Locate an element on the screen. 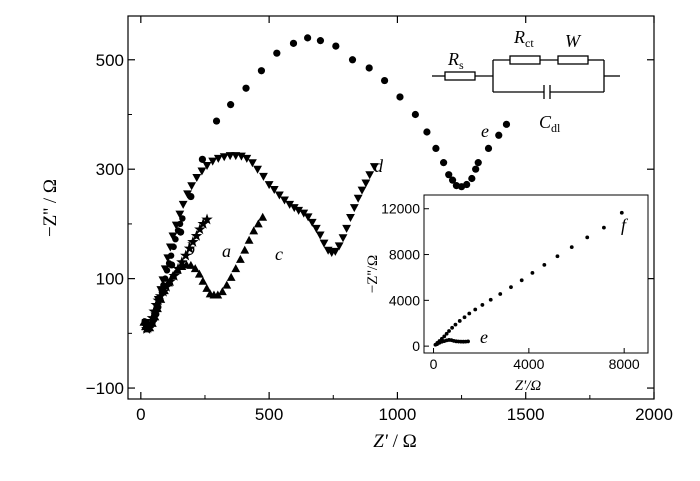 Image resolution: width=700 pixels, height=481 pixels. x-tick-label: 500 is located at coordinates (269, 414).